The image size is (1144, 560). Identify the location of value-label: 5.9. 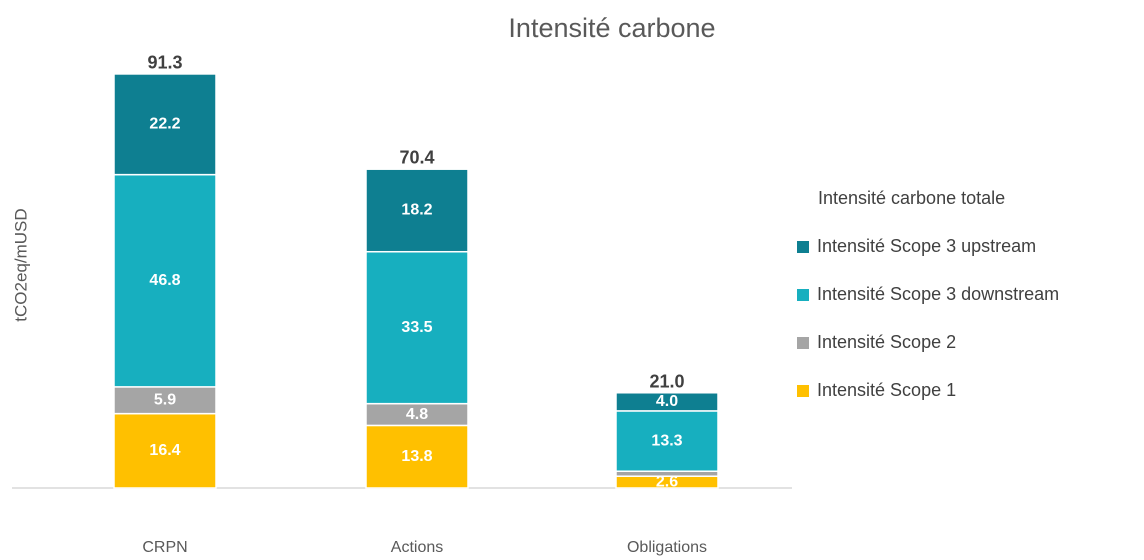
(165, 399).